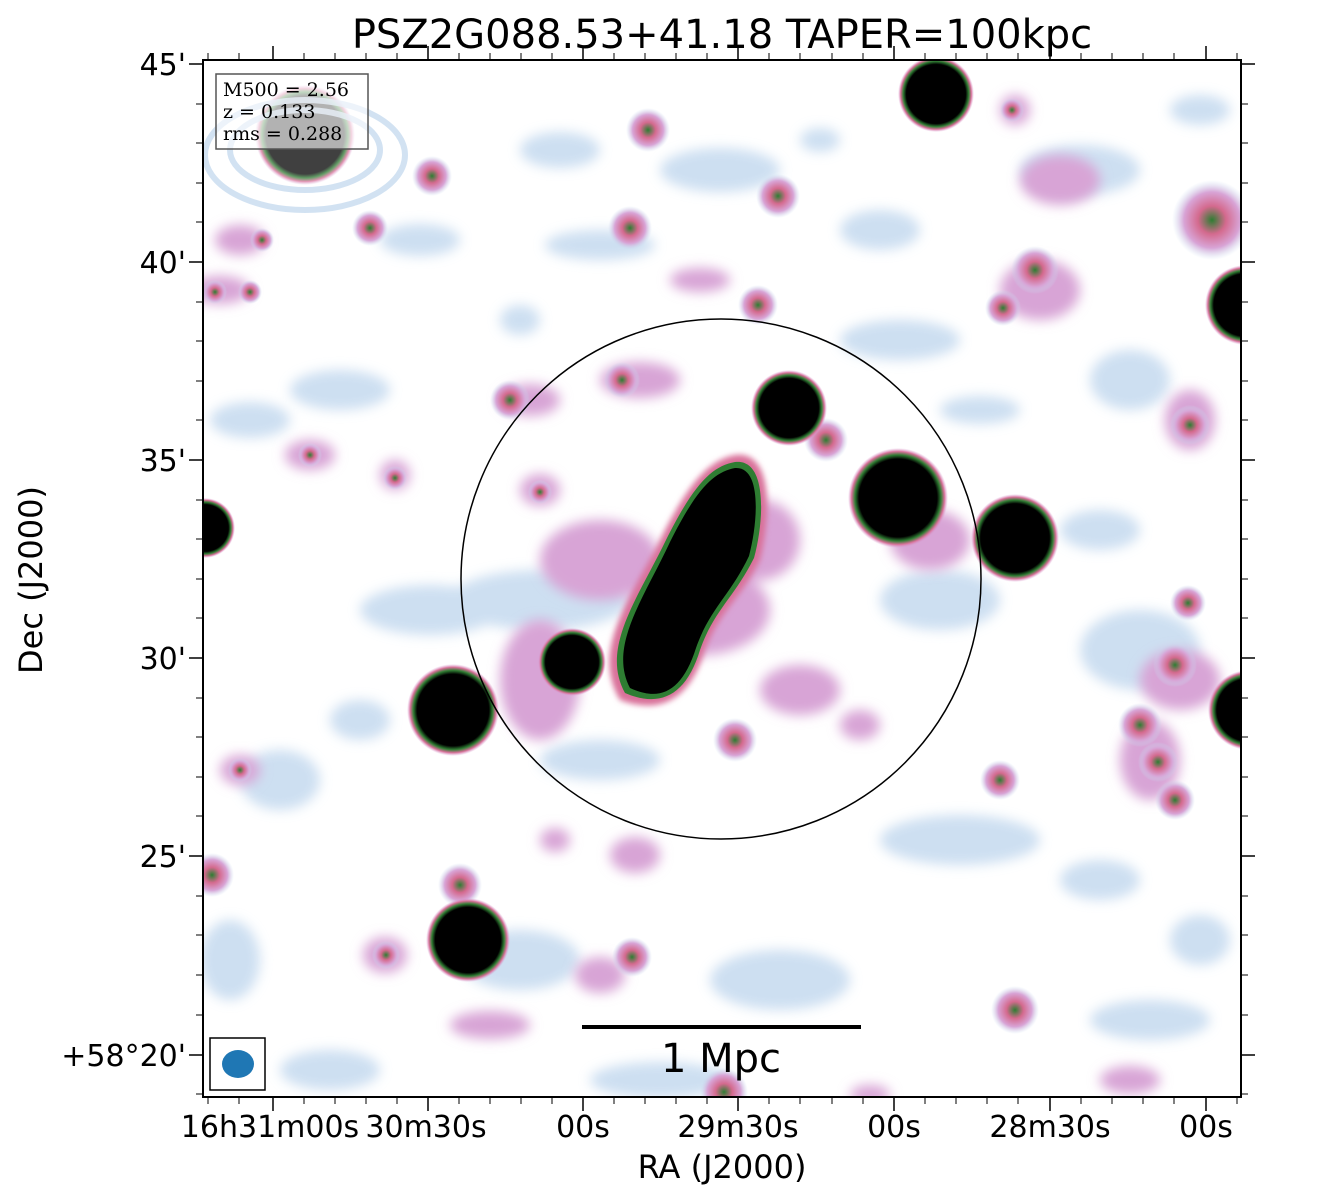 The image size is (1321, 1200). I want to click on y-tick-label: 25', so click(163, 857).